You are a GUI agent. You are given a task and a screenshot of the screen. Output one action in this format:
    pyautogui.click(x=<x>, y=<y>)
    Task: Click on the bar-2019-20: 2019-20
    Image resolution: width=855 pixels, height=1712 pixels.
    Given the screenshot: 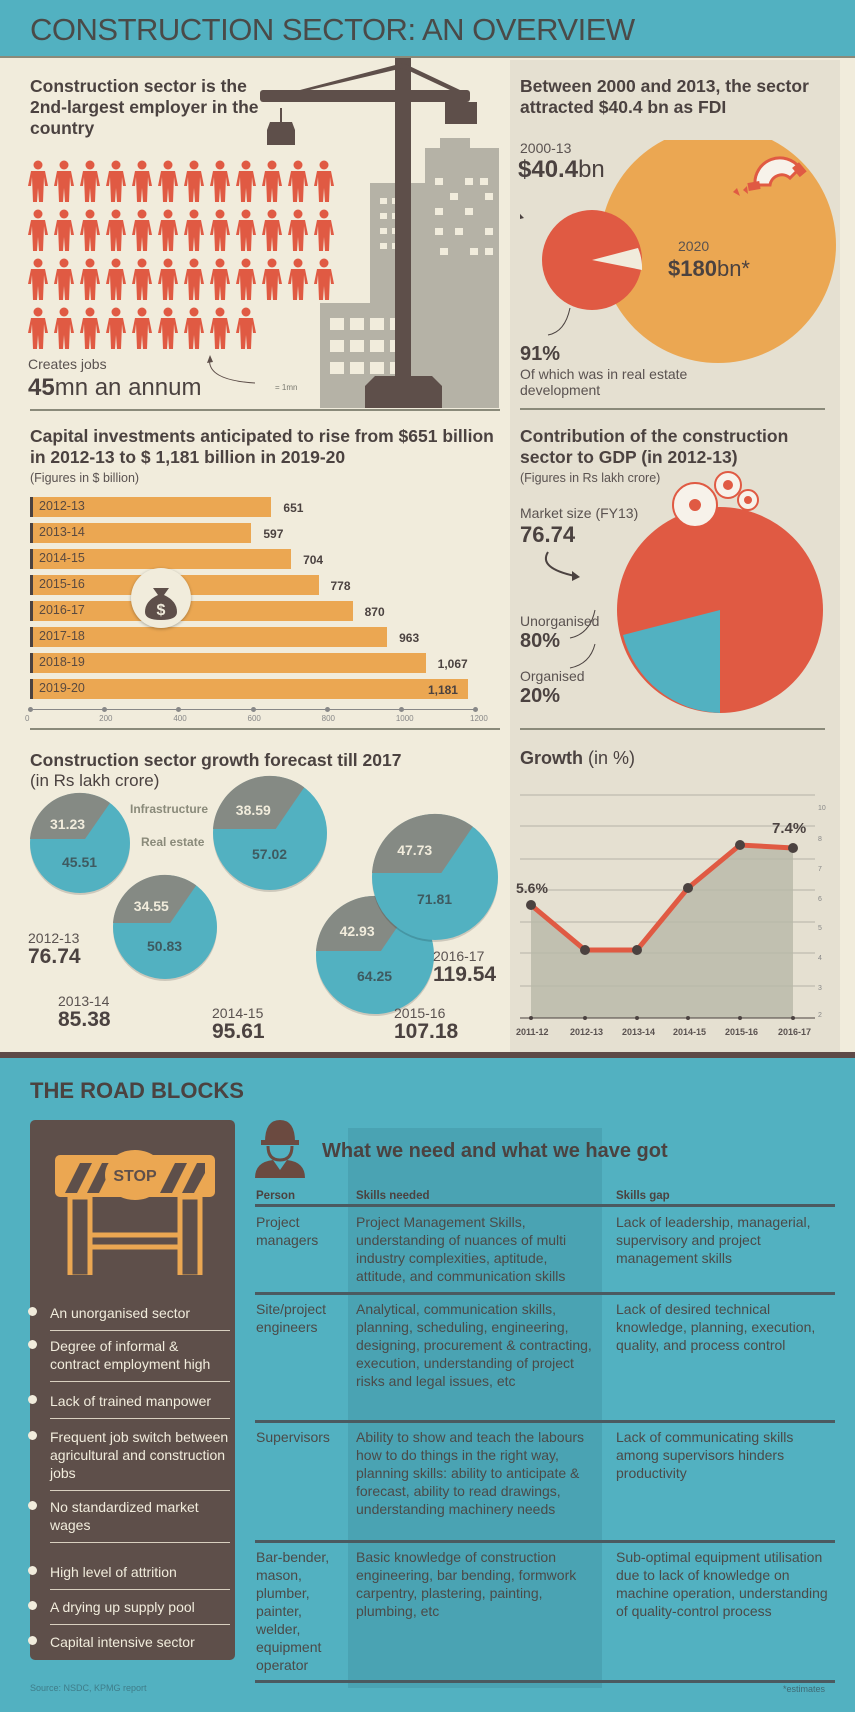 What is the action you would take?
    pyautogui.click(x=249, y=689)
    